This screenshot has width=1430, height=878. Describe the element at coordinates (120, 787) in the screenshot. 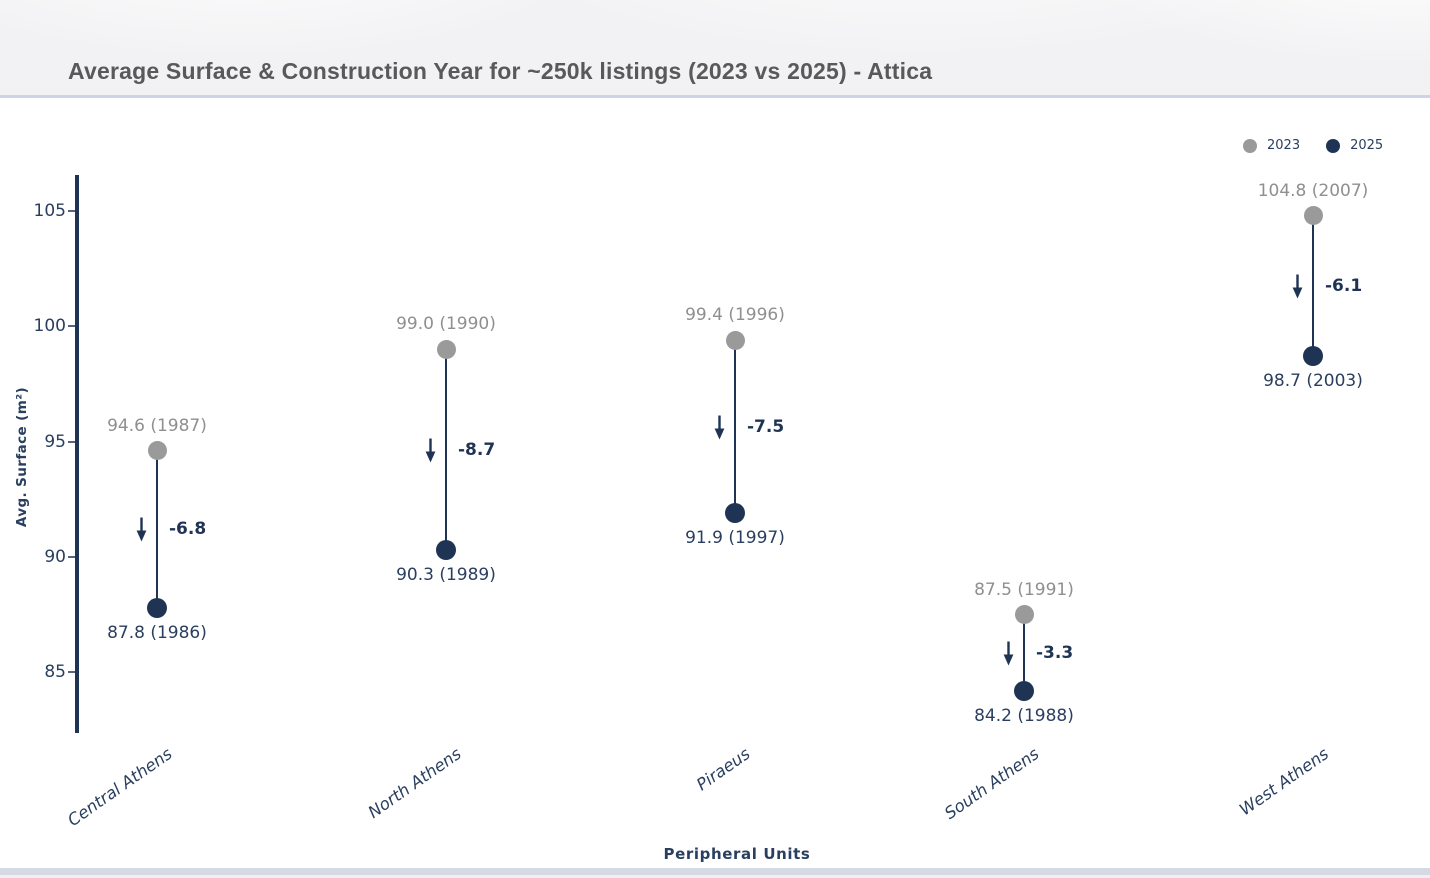

I see `x-category-label: Central Athens` at that location.